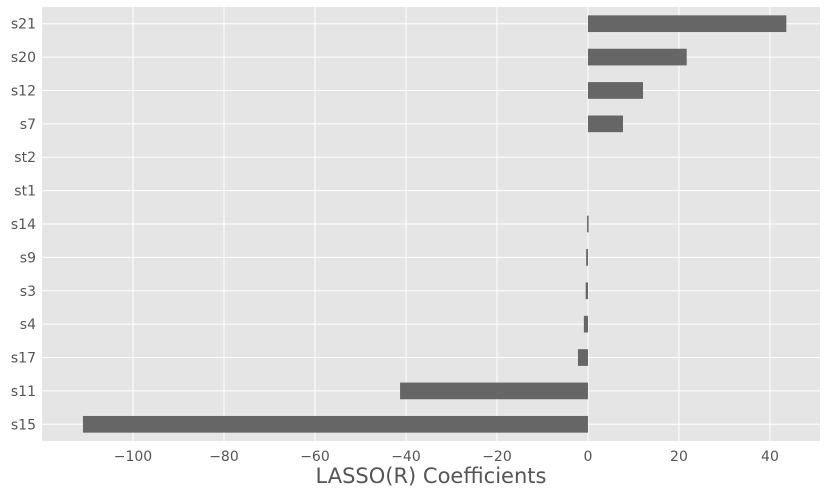 This screenshot has width=827, height=493. Describe the element at coordinates (587, 257) in the screenshot. I see `bar-s9` at that location.